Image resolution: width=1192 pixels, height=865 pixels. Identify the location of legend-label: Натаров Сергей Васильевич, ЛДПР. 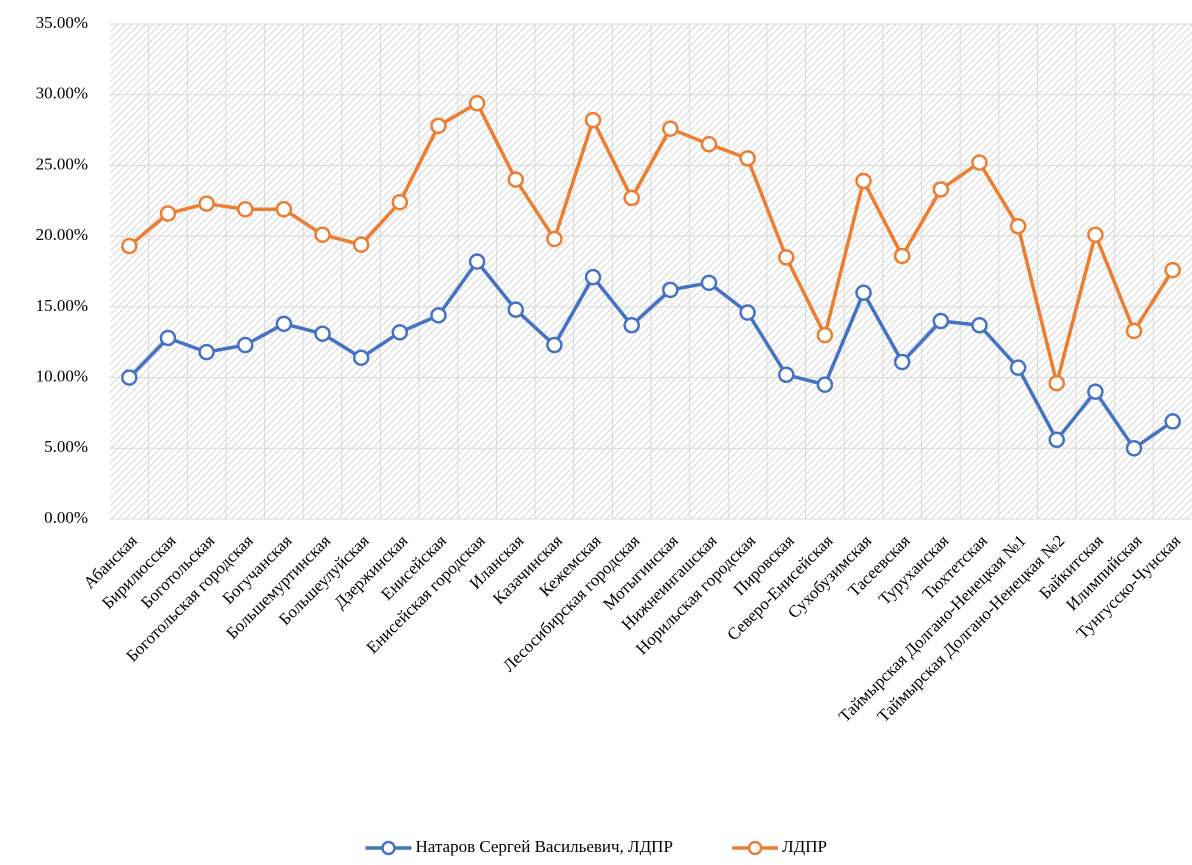
(544, 846).